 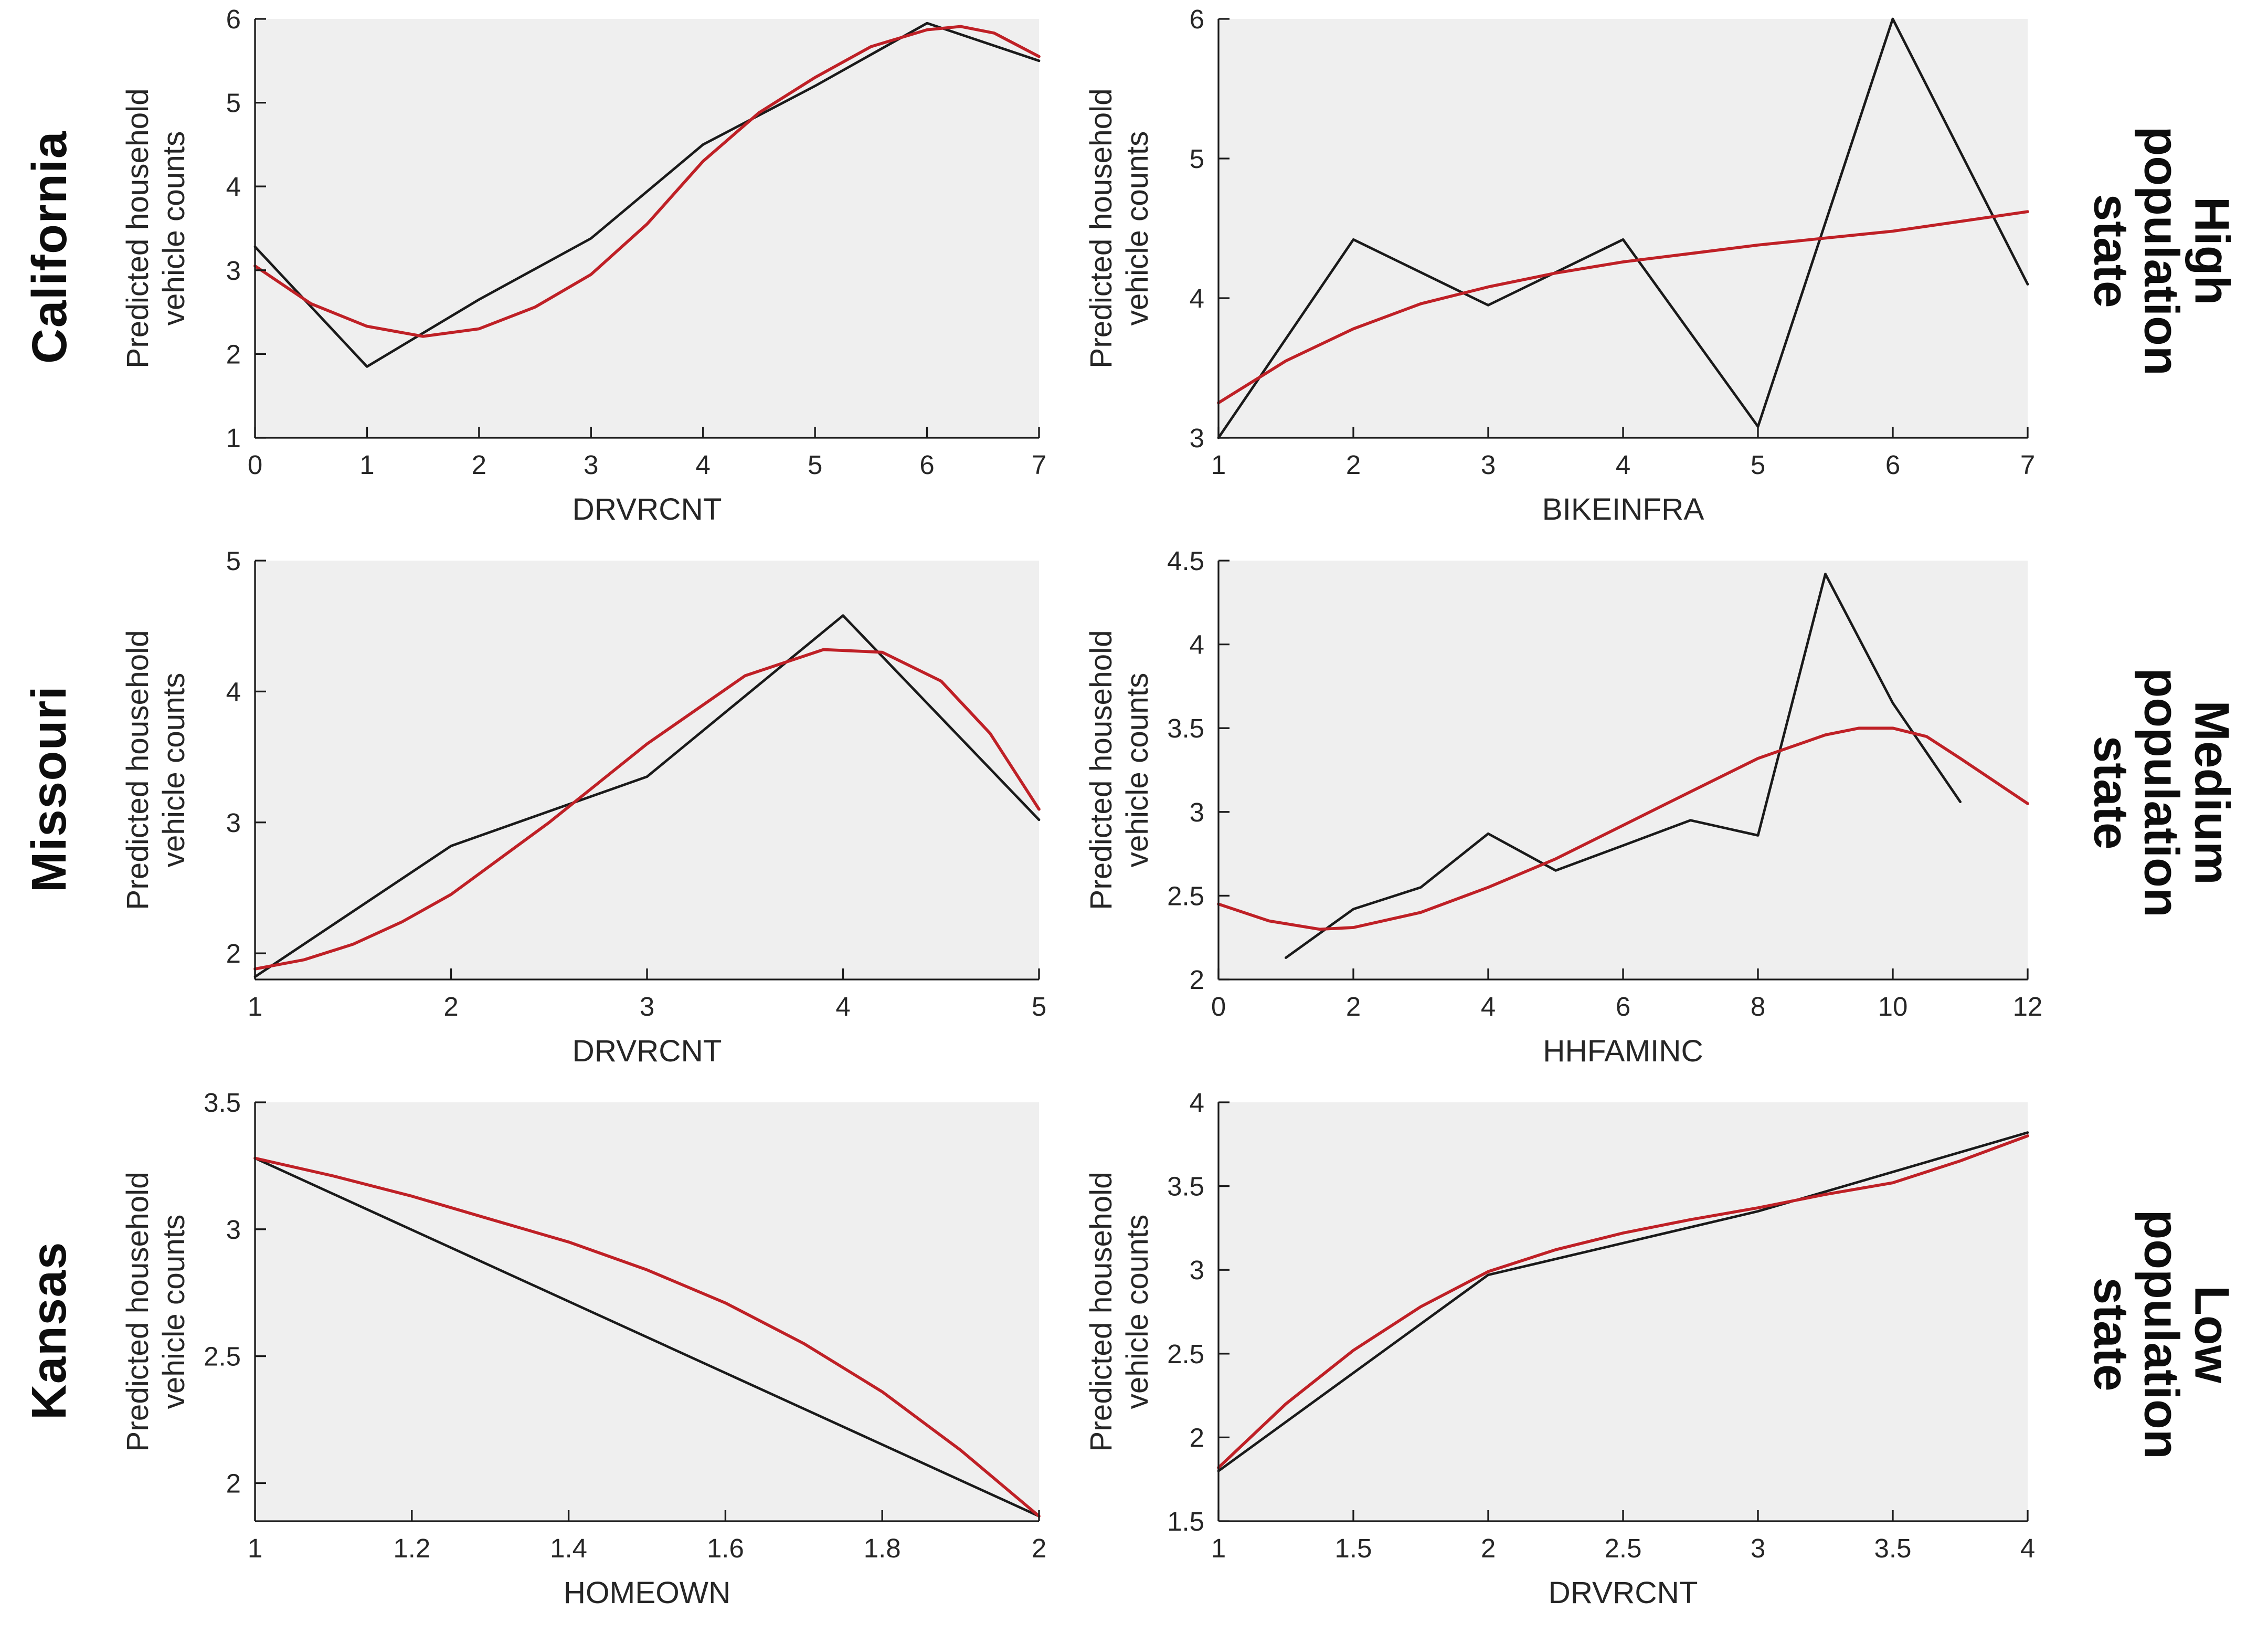 What do you see at coordinates (1185, 1187) in the screenshot?
I see `y-tick-label: 3.5` at bounding box center [1185, 1187].